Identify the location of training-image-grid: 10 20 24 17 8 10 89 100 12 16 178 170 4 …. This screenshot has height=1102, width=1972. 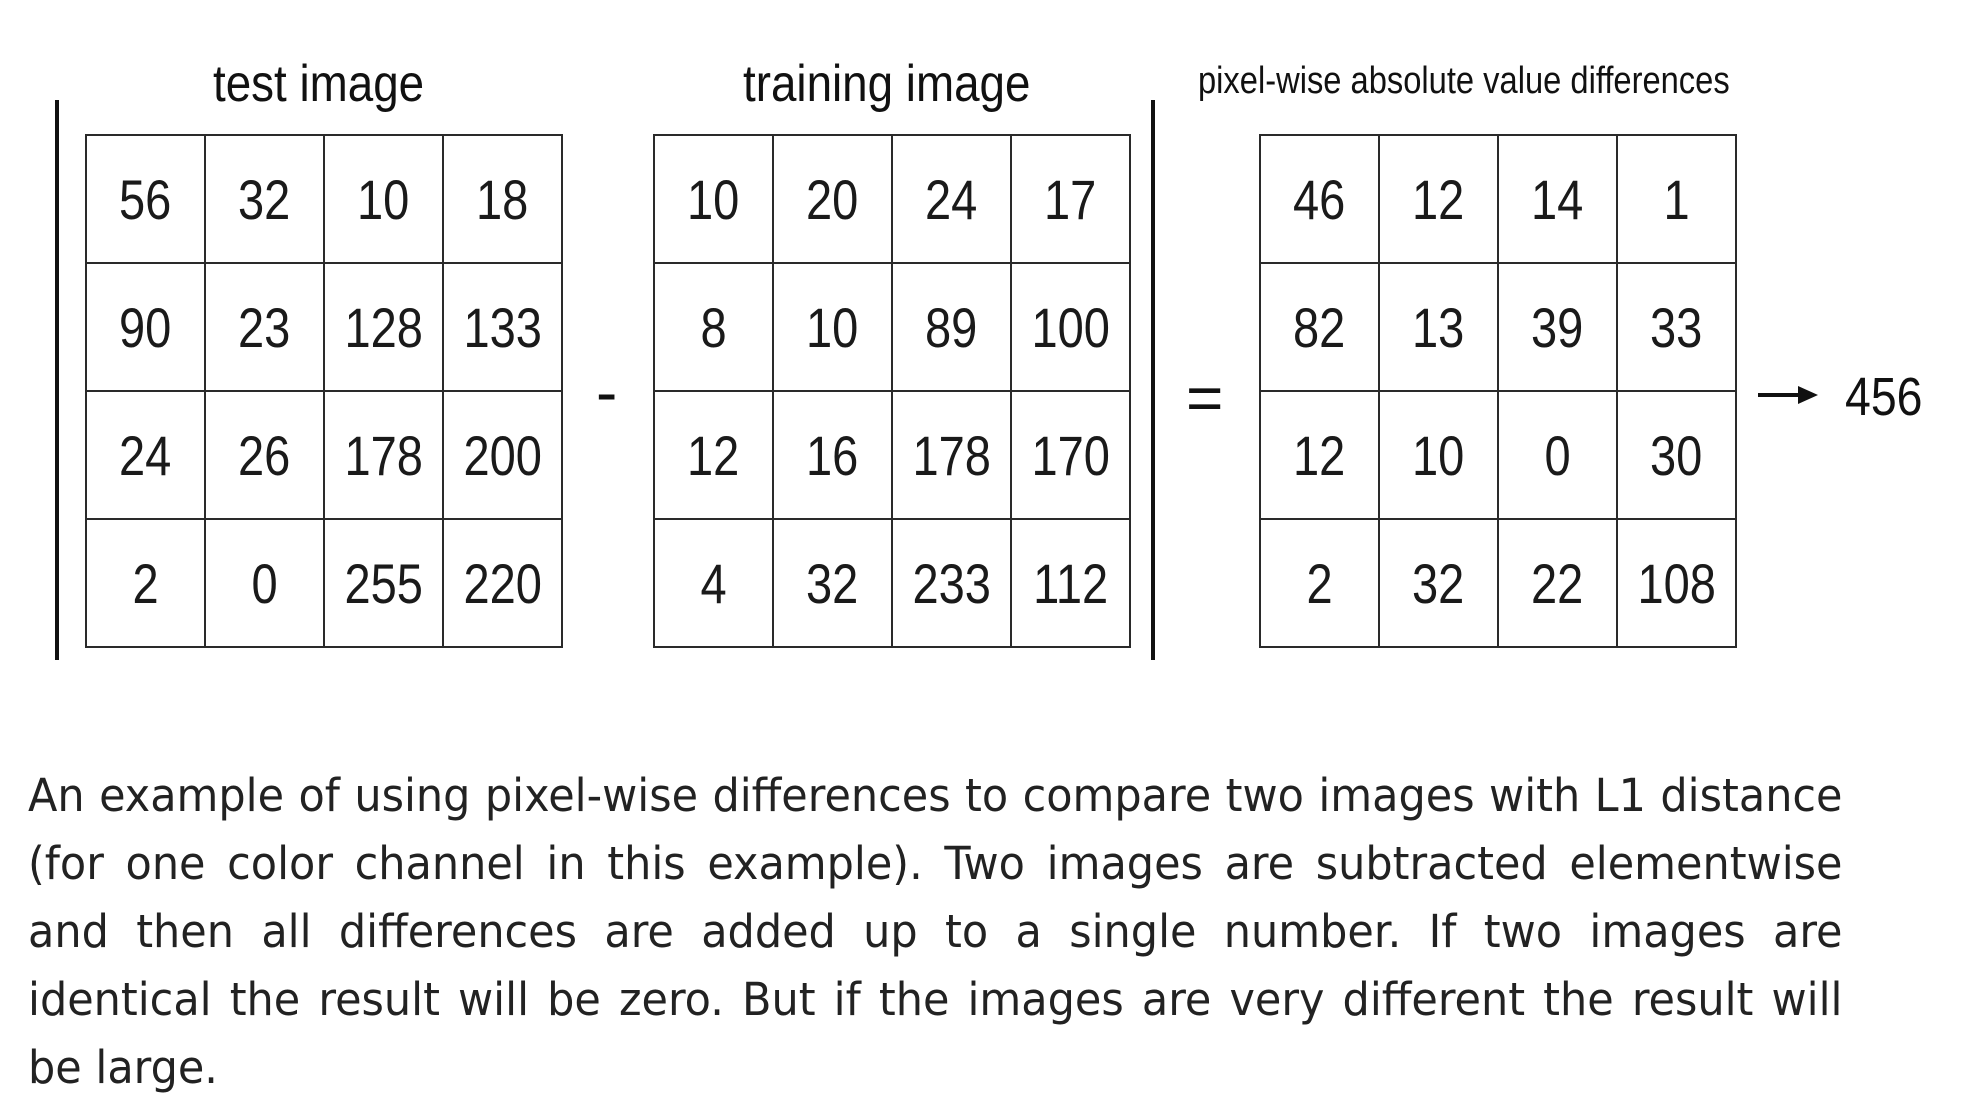
(892, 391).